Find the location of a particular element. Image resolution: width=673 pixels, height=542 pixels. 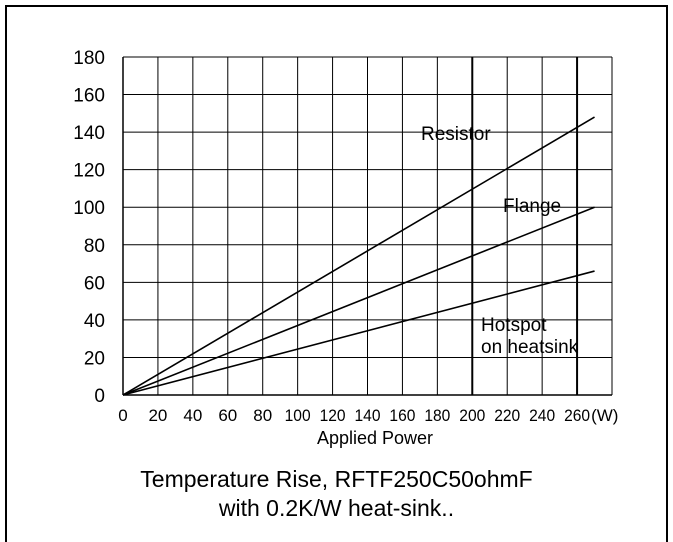

x-axis-title: Applied Power is located at coordinates (375, 438).